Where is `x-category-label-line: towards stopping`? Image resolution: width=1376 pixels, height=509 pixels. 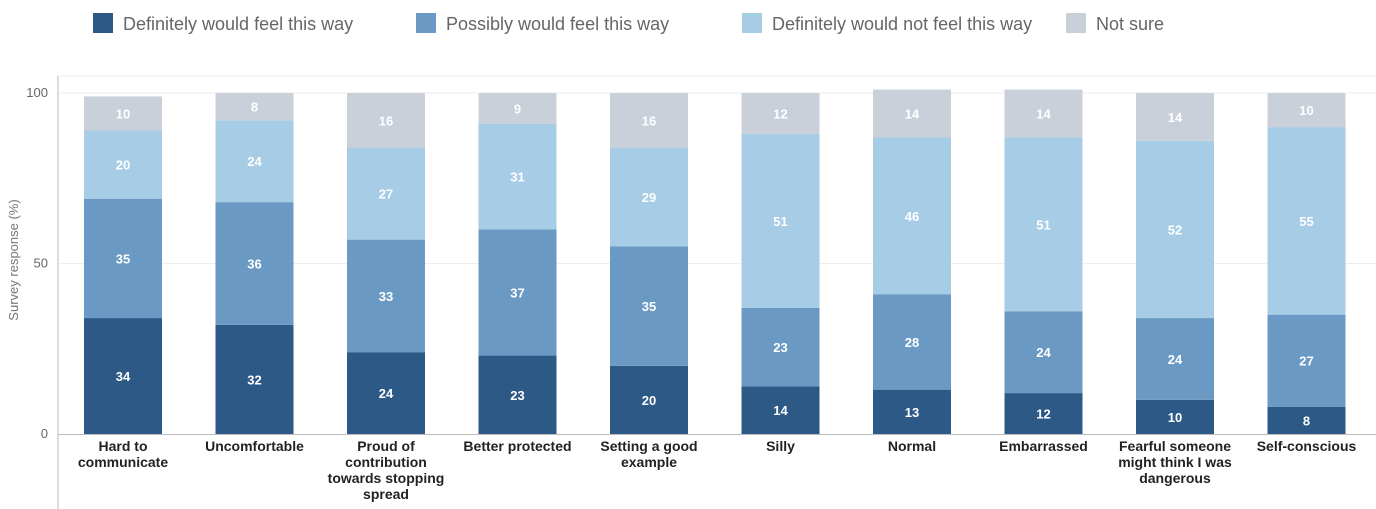 x-category-label-line: towards stopping is located at coordinates (386, 478).